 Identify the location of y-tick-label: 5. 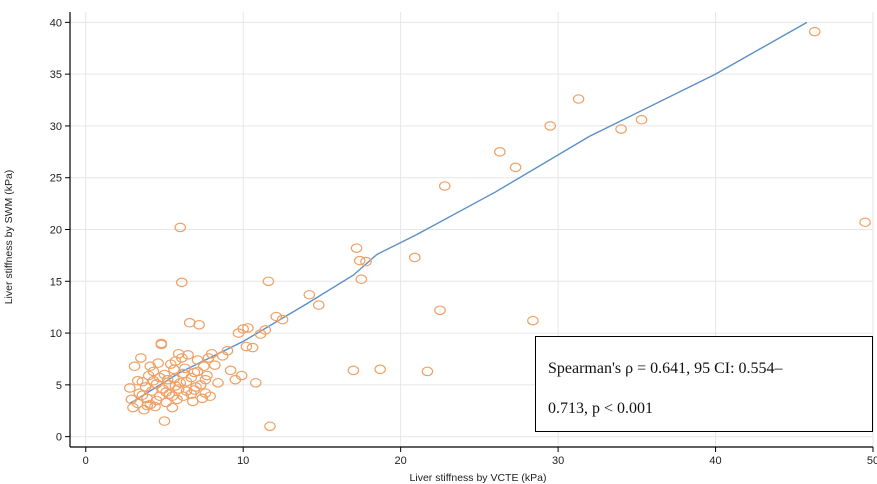
(59, 386).